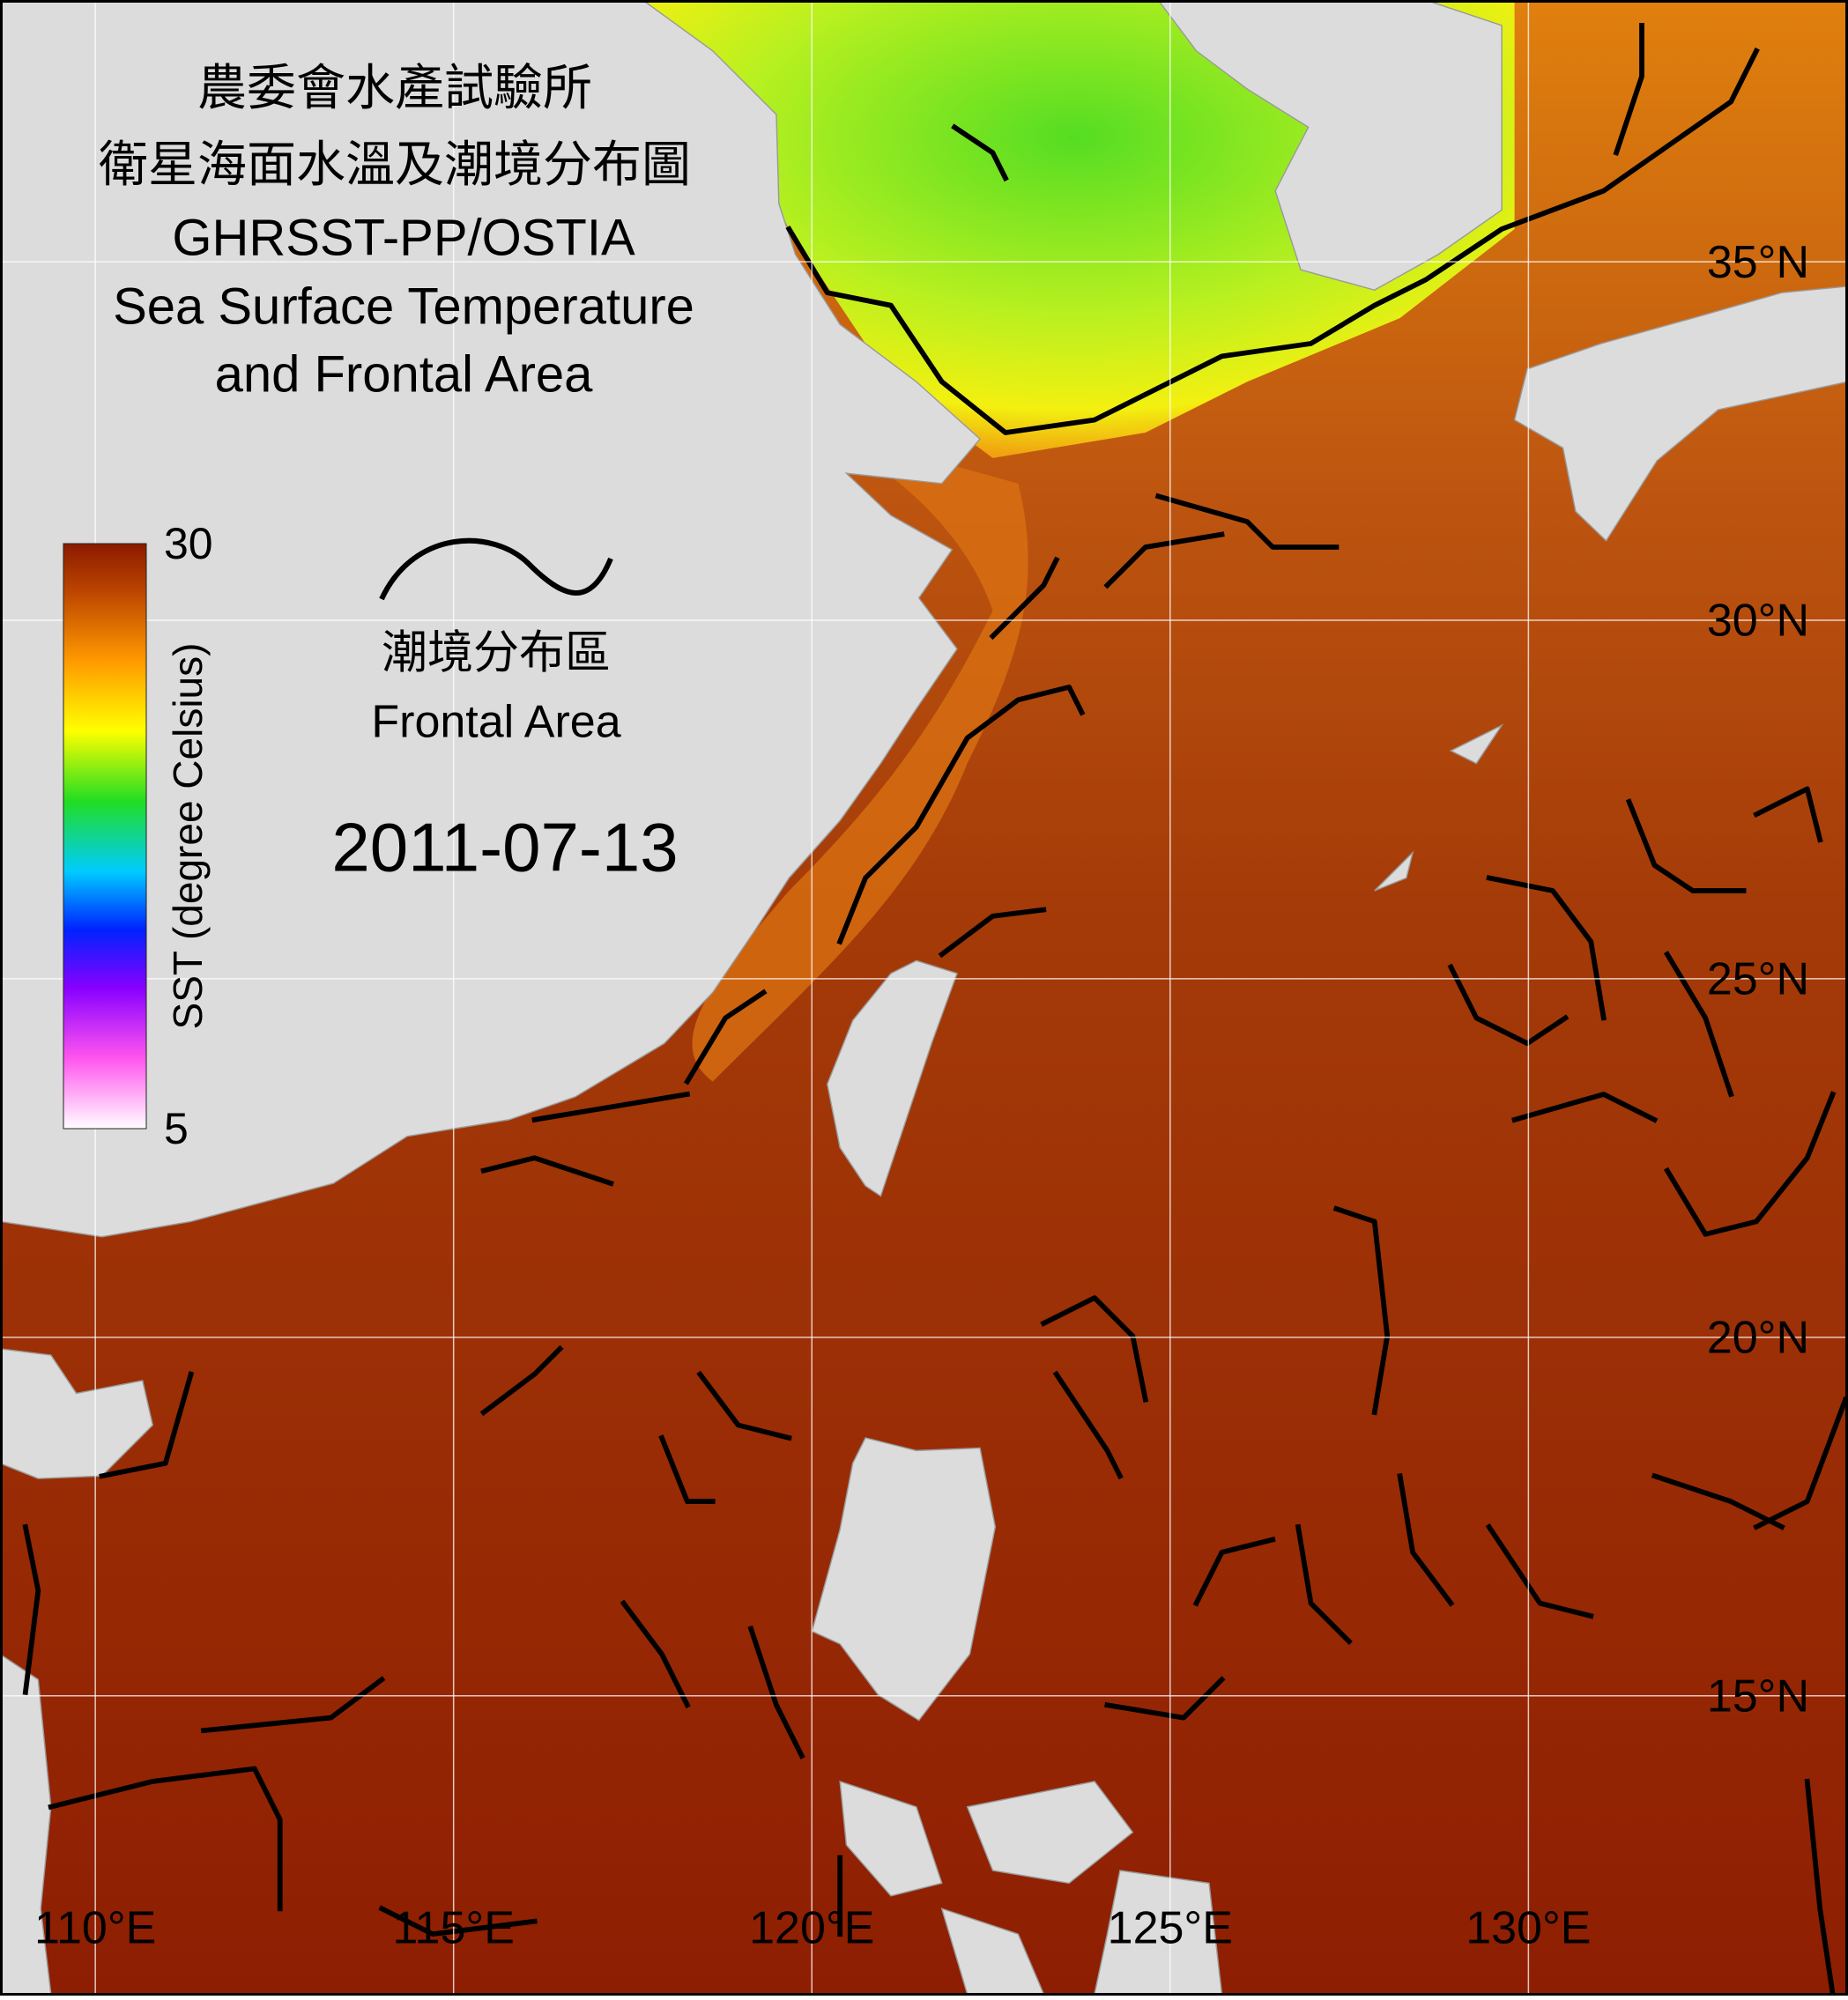 The image size is (1848, 2000). I want to click on title-en-1: GHRSST-PP/OSTIA, so click(403, 237).